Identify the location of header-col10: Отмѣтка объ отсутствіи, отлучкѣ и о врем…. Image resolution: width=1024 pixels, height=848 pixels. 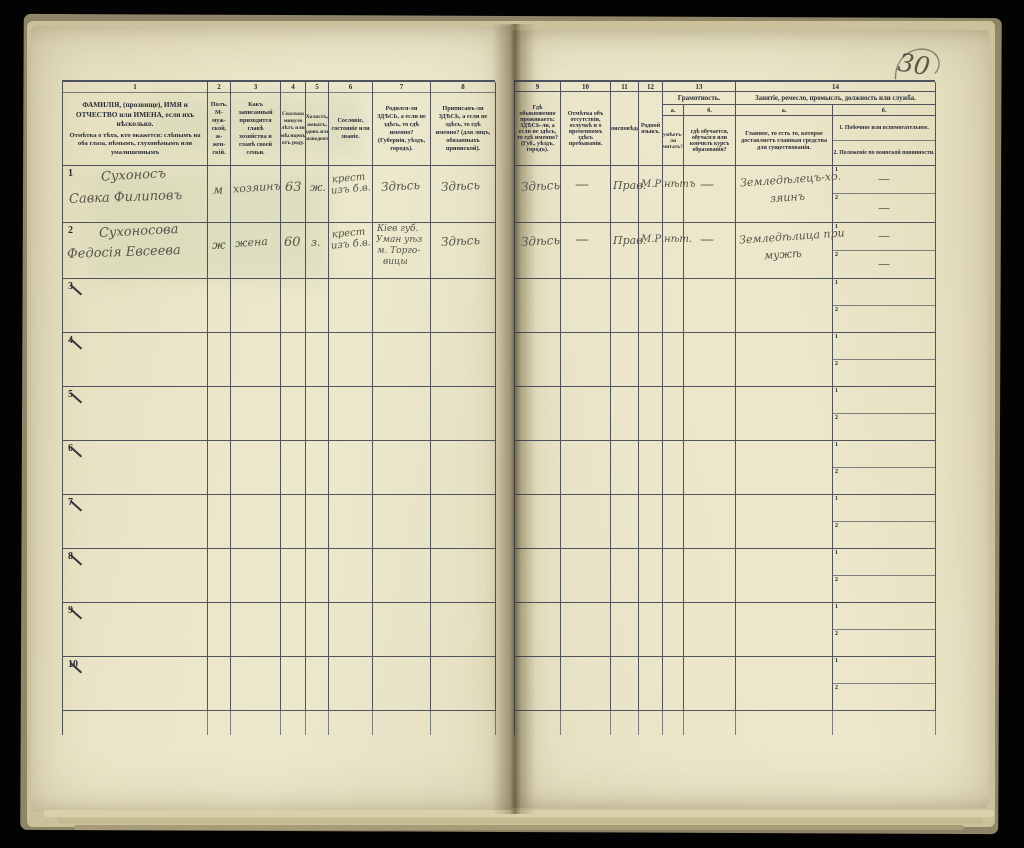
(586, 129).